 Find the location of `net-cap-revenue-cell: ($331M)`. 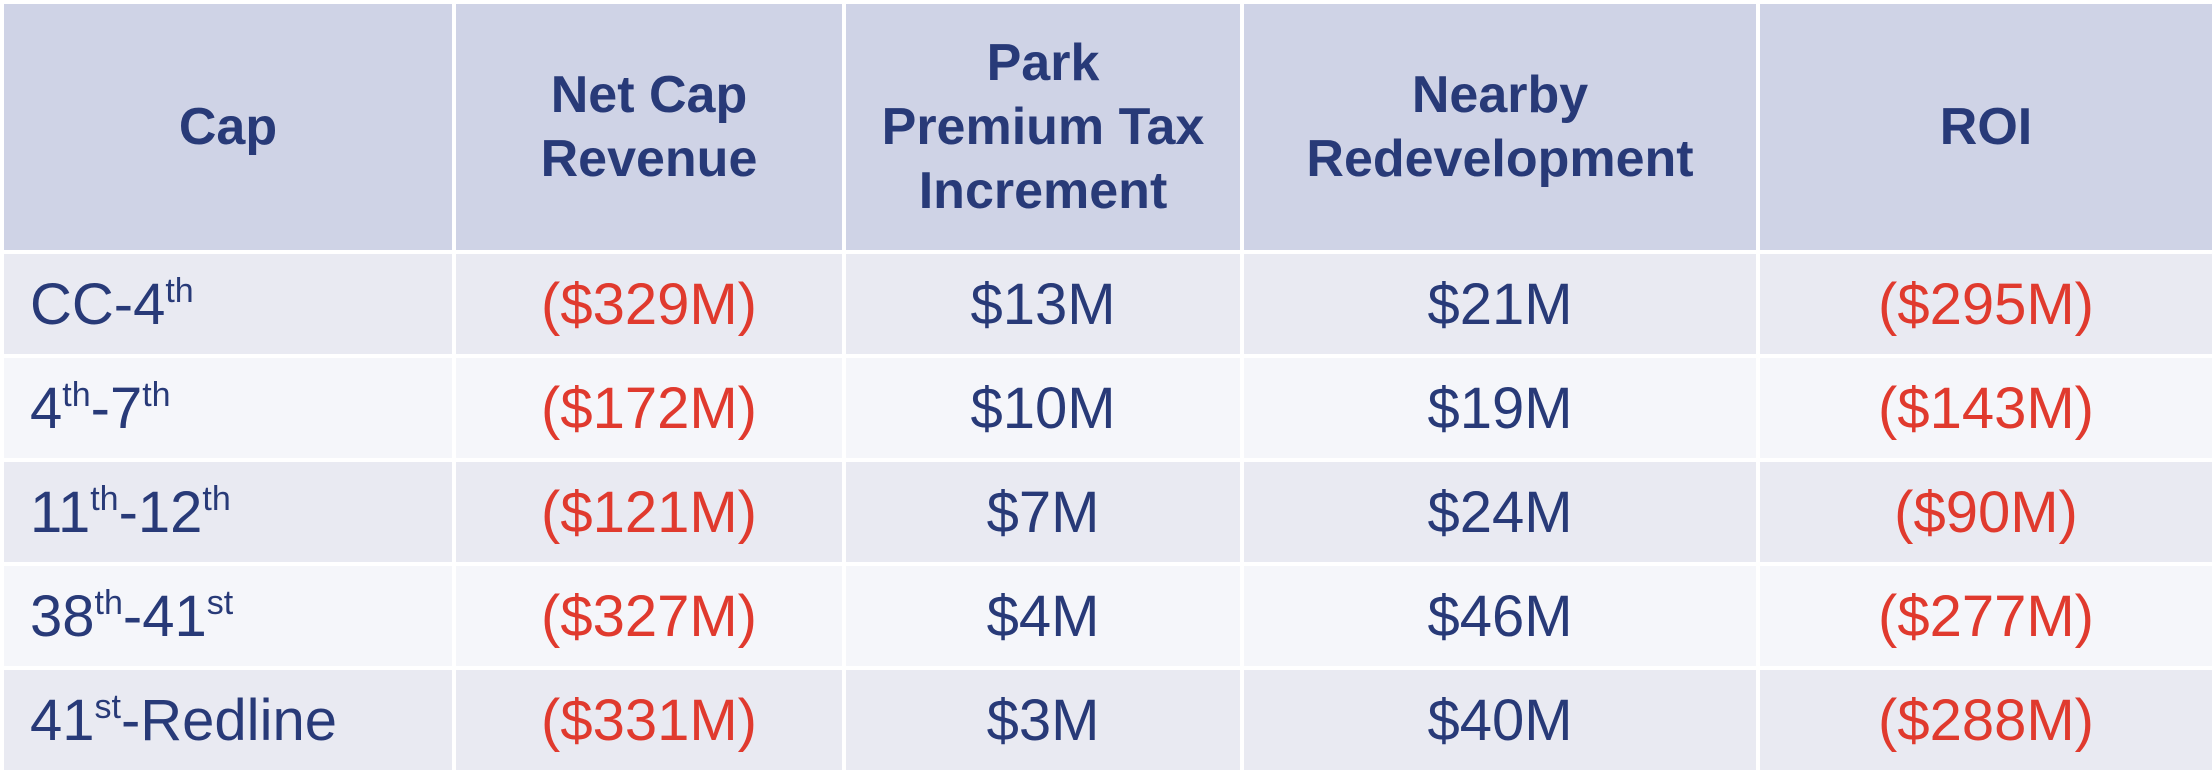

net-cap-revenue-cell: ($331M) is located at coordinates (649, 720).